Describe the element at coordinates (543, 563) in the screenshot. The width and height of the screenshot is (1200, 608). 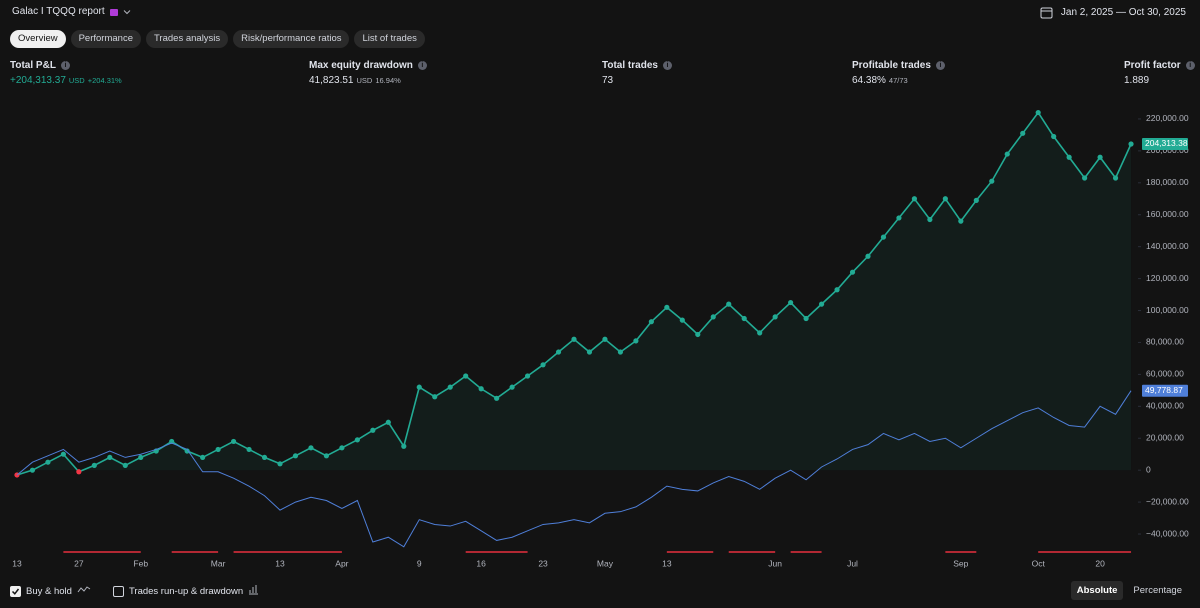
I see `x-tick-label: 23` at that location.